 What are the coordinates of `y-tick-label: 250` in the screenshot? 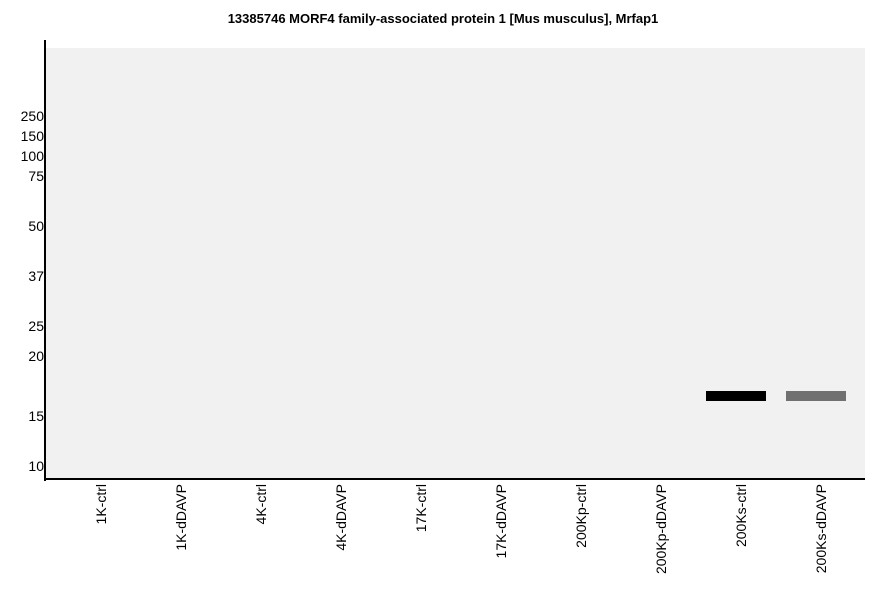 It's located at (32, 116).